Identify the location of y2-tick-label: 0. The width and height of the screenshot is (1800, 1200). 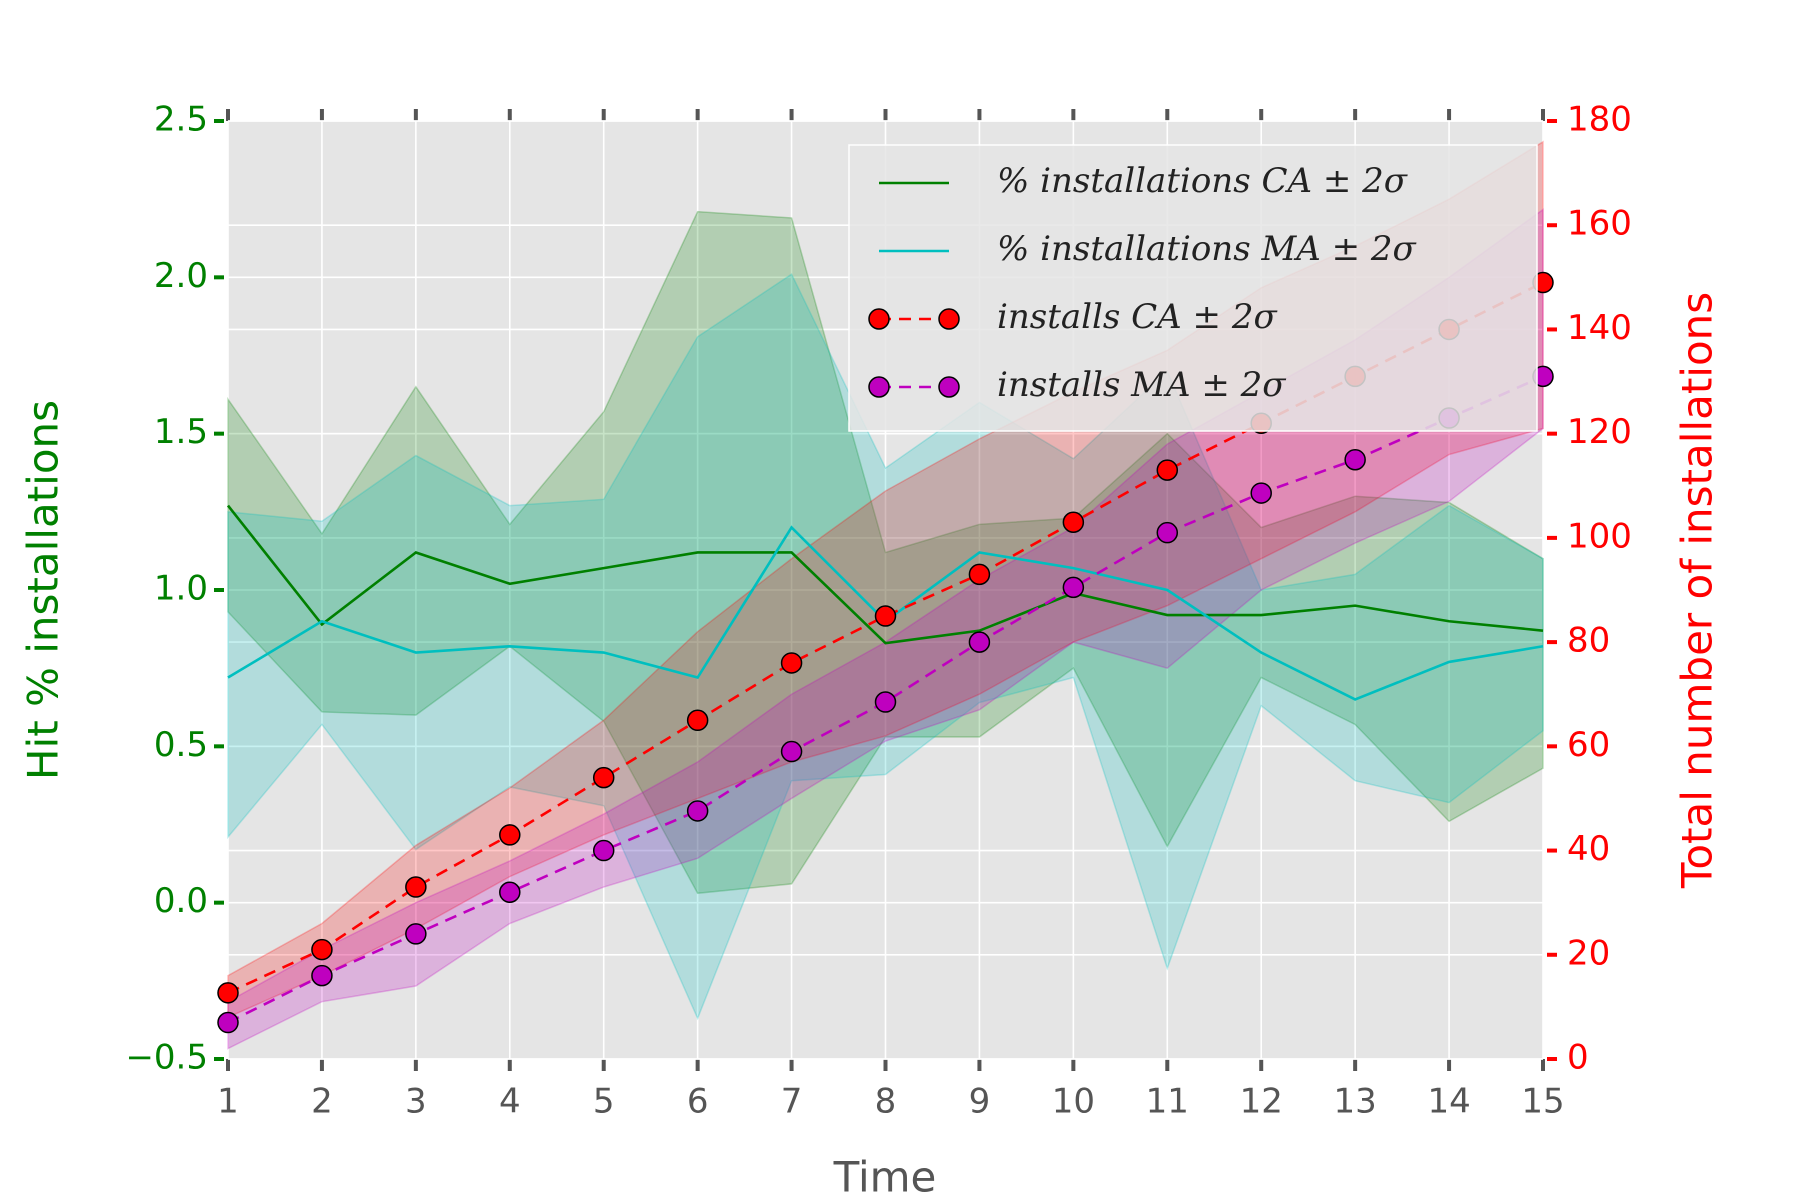
(1578, 1058).